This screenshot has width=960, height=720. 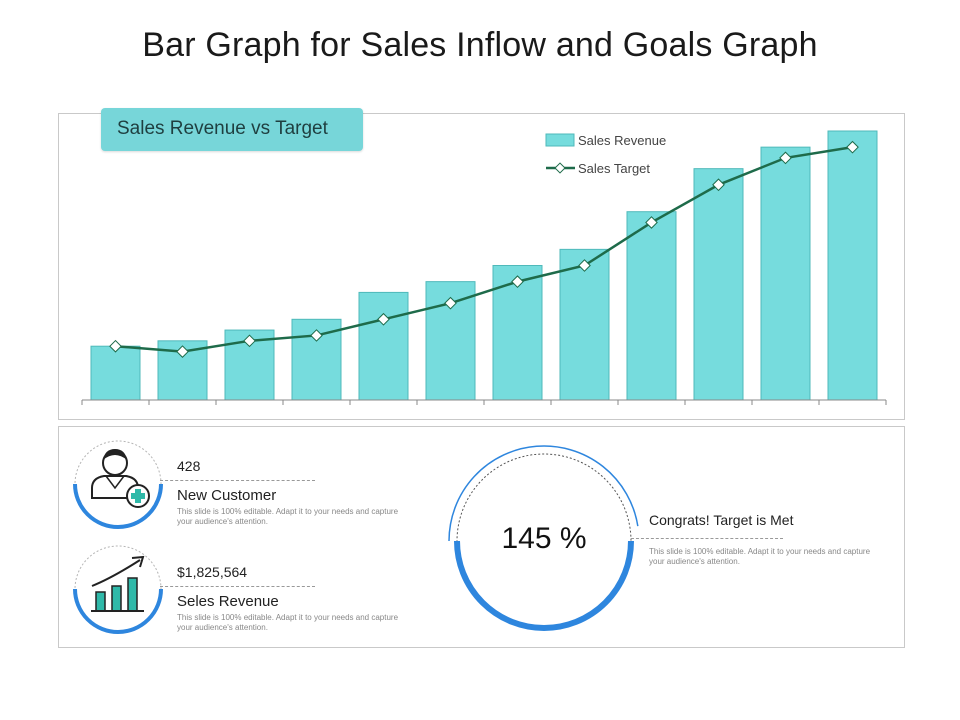 What do you see at coordinates (227, 495) in the screenshot?
I see `customer-label: New Customer` at bounding box center [227, 495].